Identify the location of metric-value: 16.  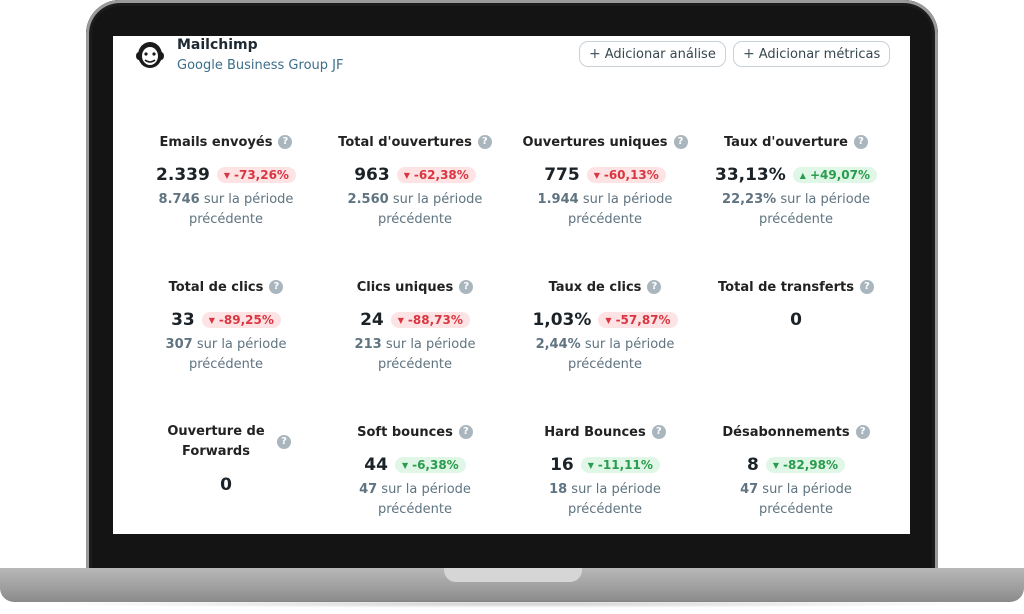
(562, 465).